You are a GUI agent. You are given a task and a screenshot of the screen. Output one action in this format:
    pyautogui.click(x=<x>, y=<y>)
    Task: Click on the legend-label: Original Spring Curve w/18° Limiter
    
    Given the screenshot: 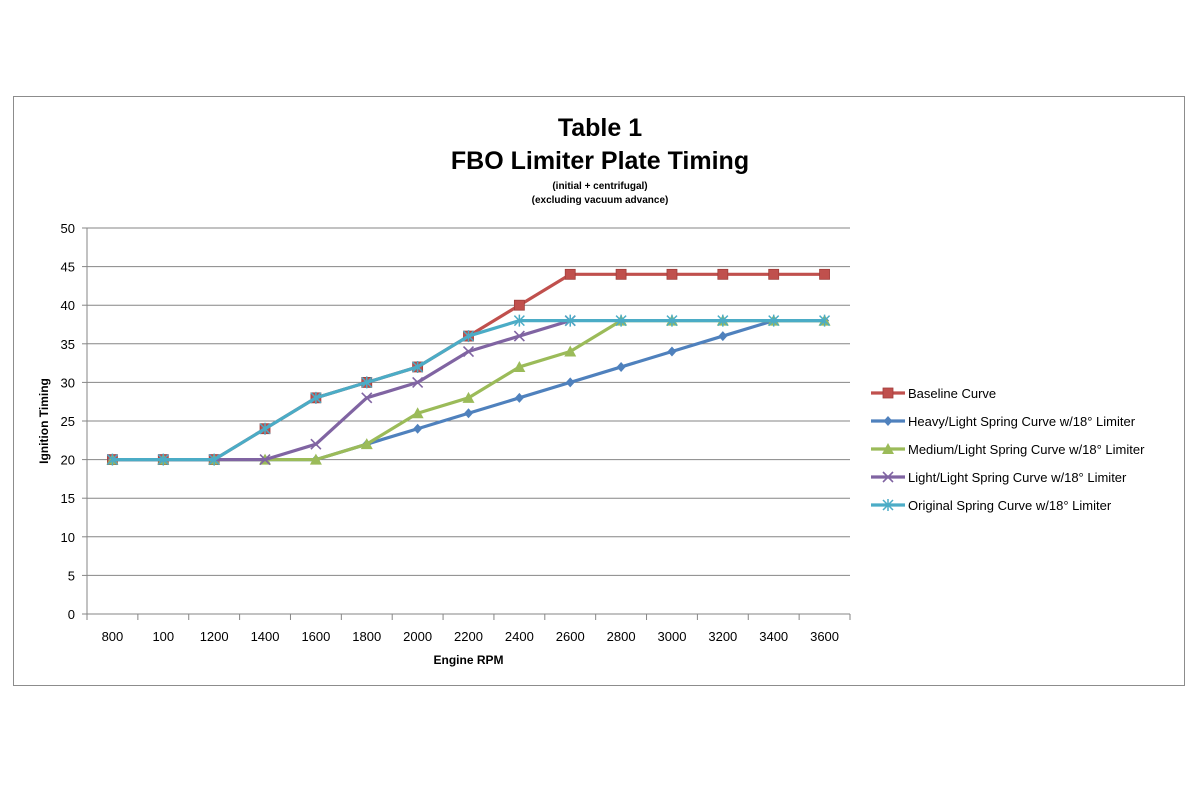 What is the action you would take?
    pyautogui.click(x=1010, y=505)
    